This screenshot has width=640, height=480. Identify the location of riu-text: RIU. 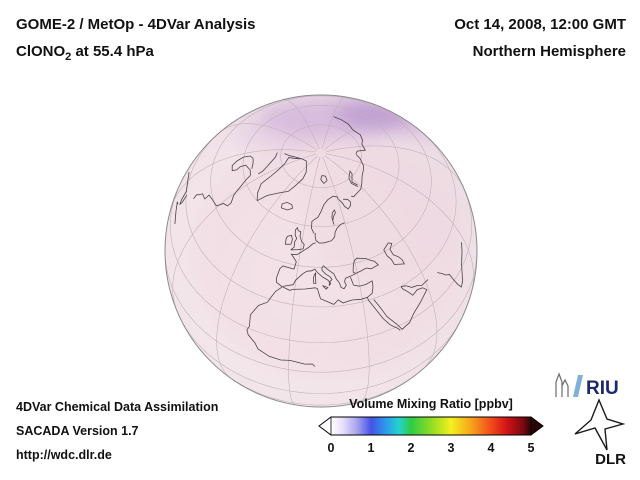
(602, 388).